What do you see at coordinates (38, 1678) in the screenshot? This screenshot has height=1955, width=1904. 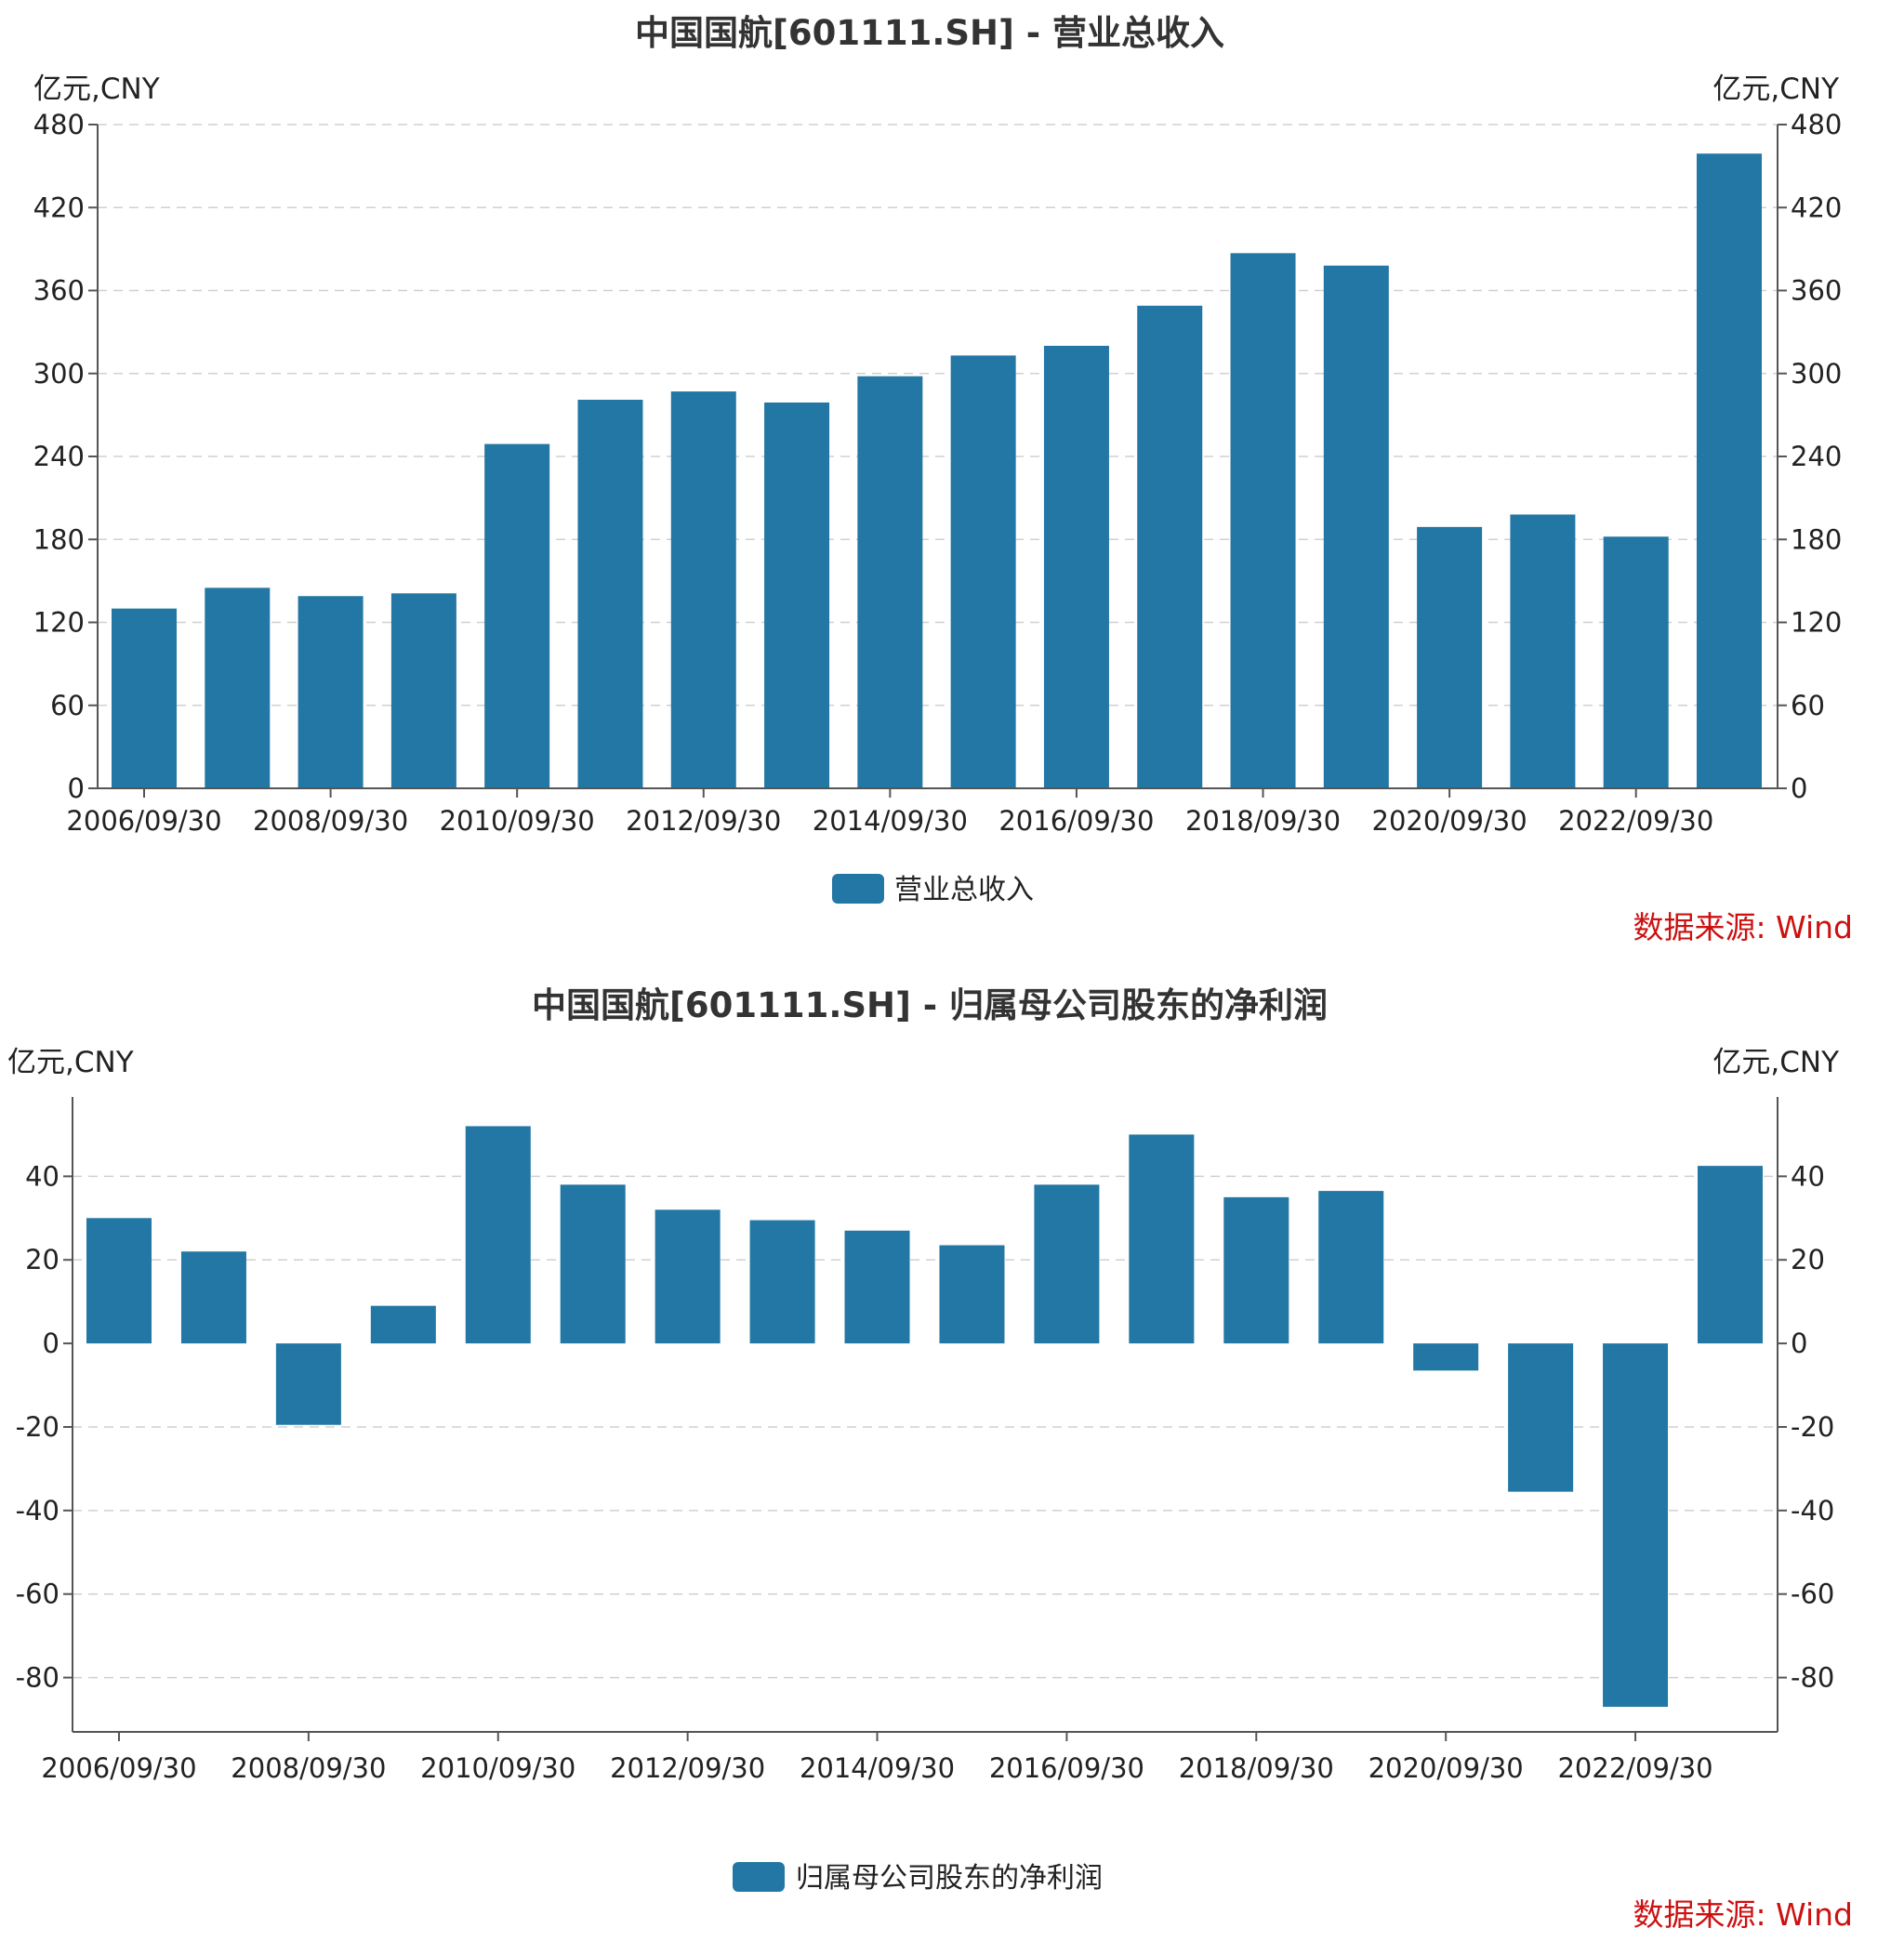 I see `y-tick-label: -80` at bounding box center [38, 1678].